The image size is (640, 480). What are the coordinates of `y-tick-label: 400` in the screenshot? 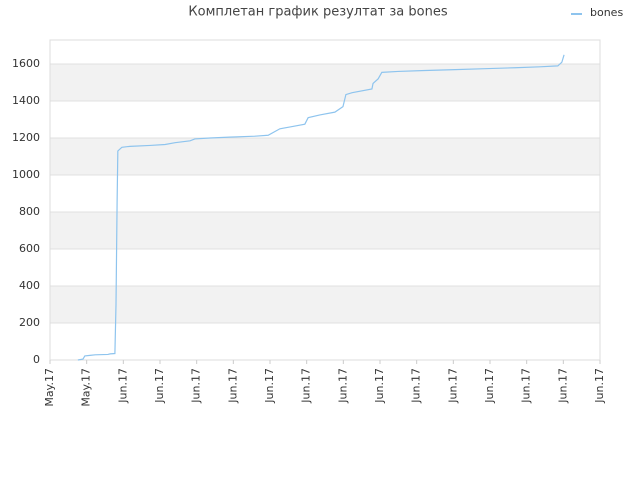 It's located at (29, 285).